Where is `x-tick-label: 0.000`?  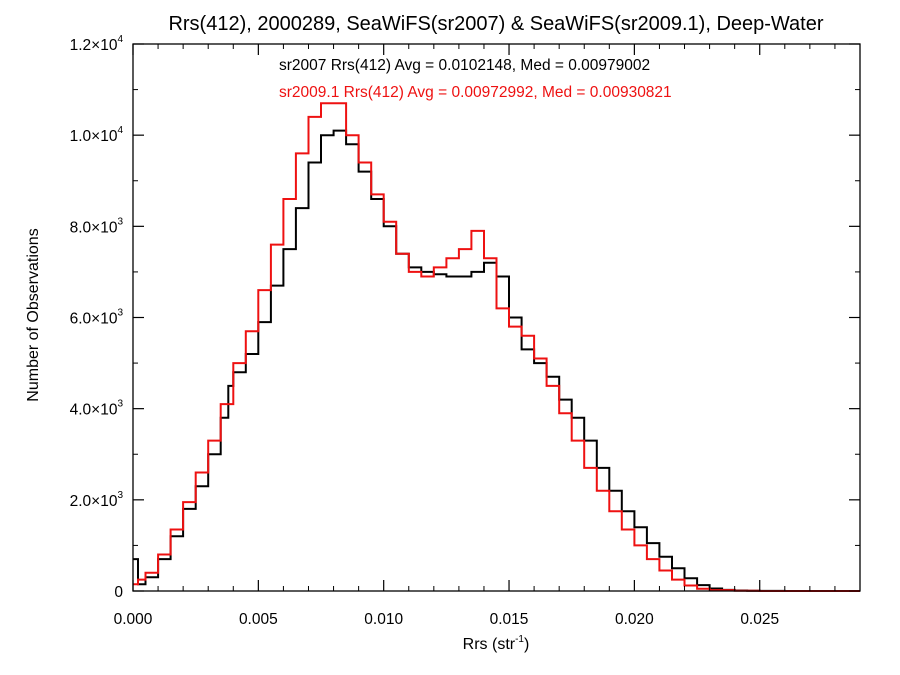
x-tick-label: 0.000 is located at coordinates (133, 619).